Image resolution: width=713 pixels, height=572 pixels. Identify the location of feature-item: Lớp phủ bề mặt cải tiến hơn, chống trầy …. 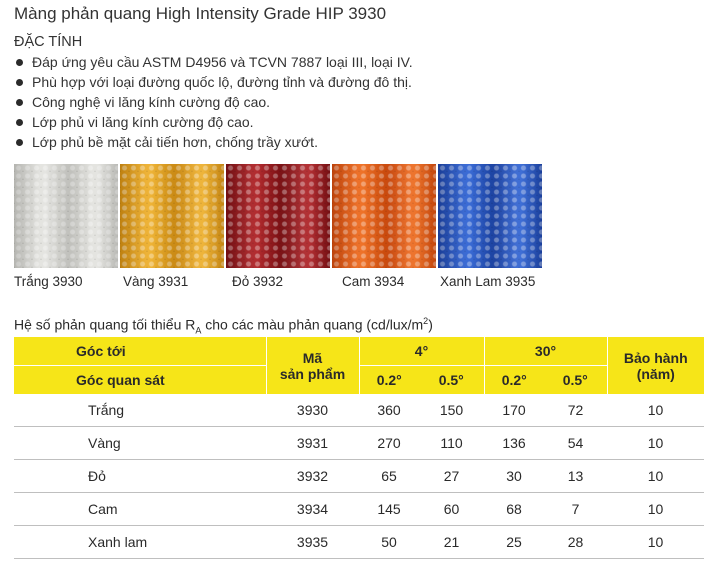
(213, 142).